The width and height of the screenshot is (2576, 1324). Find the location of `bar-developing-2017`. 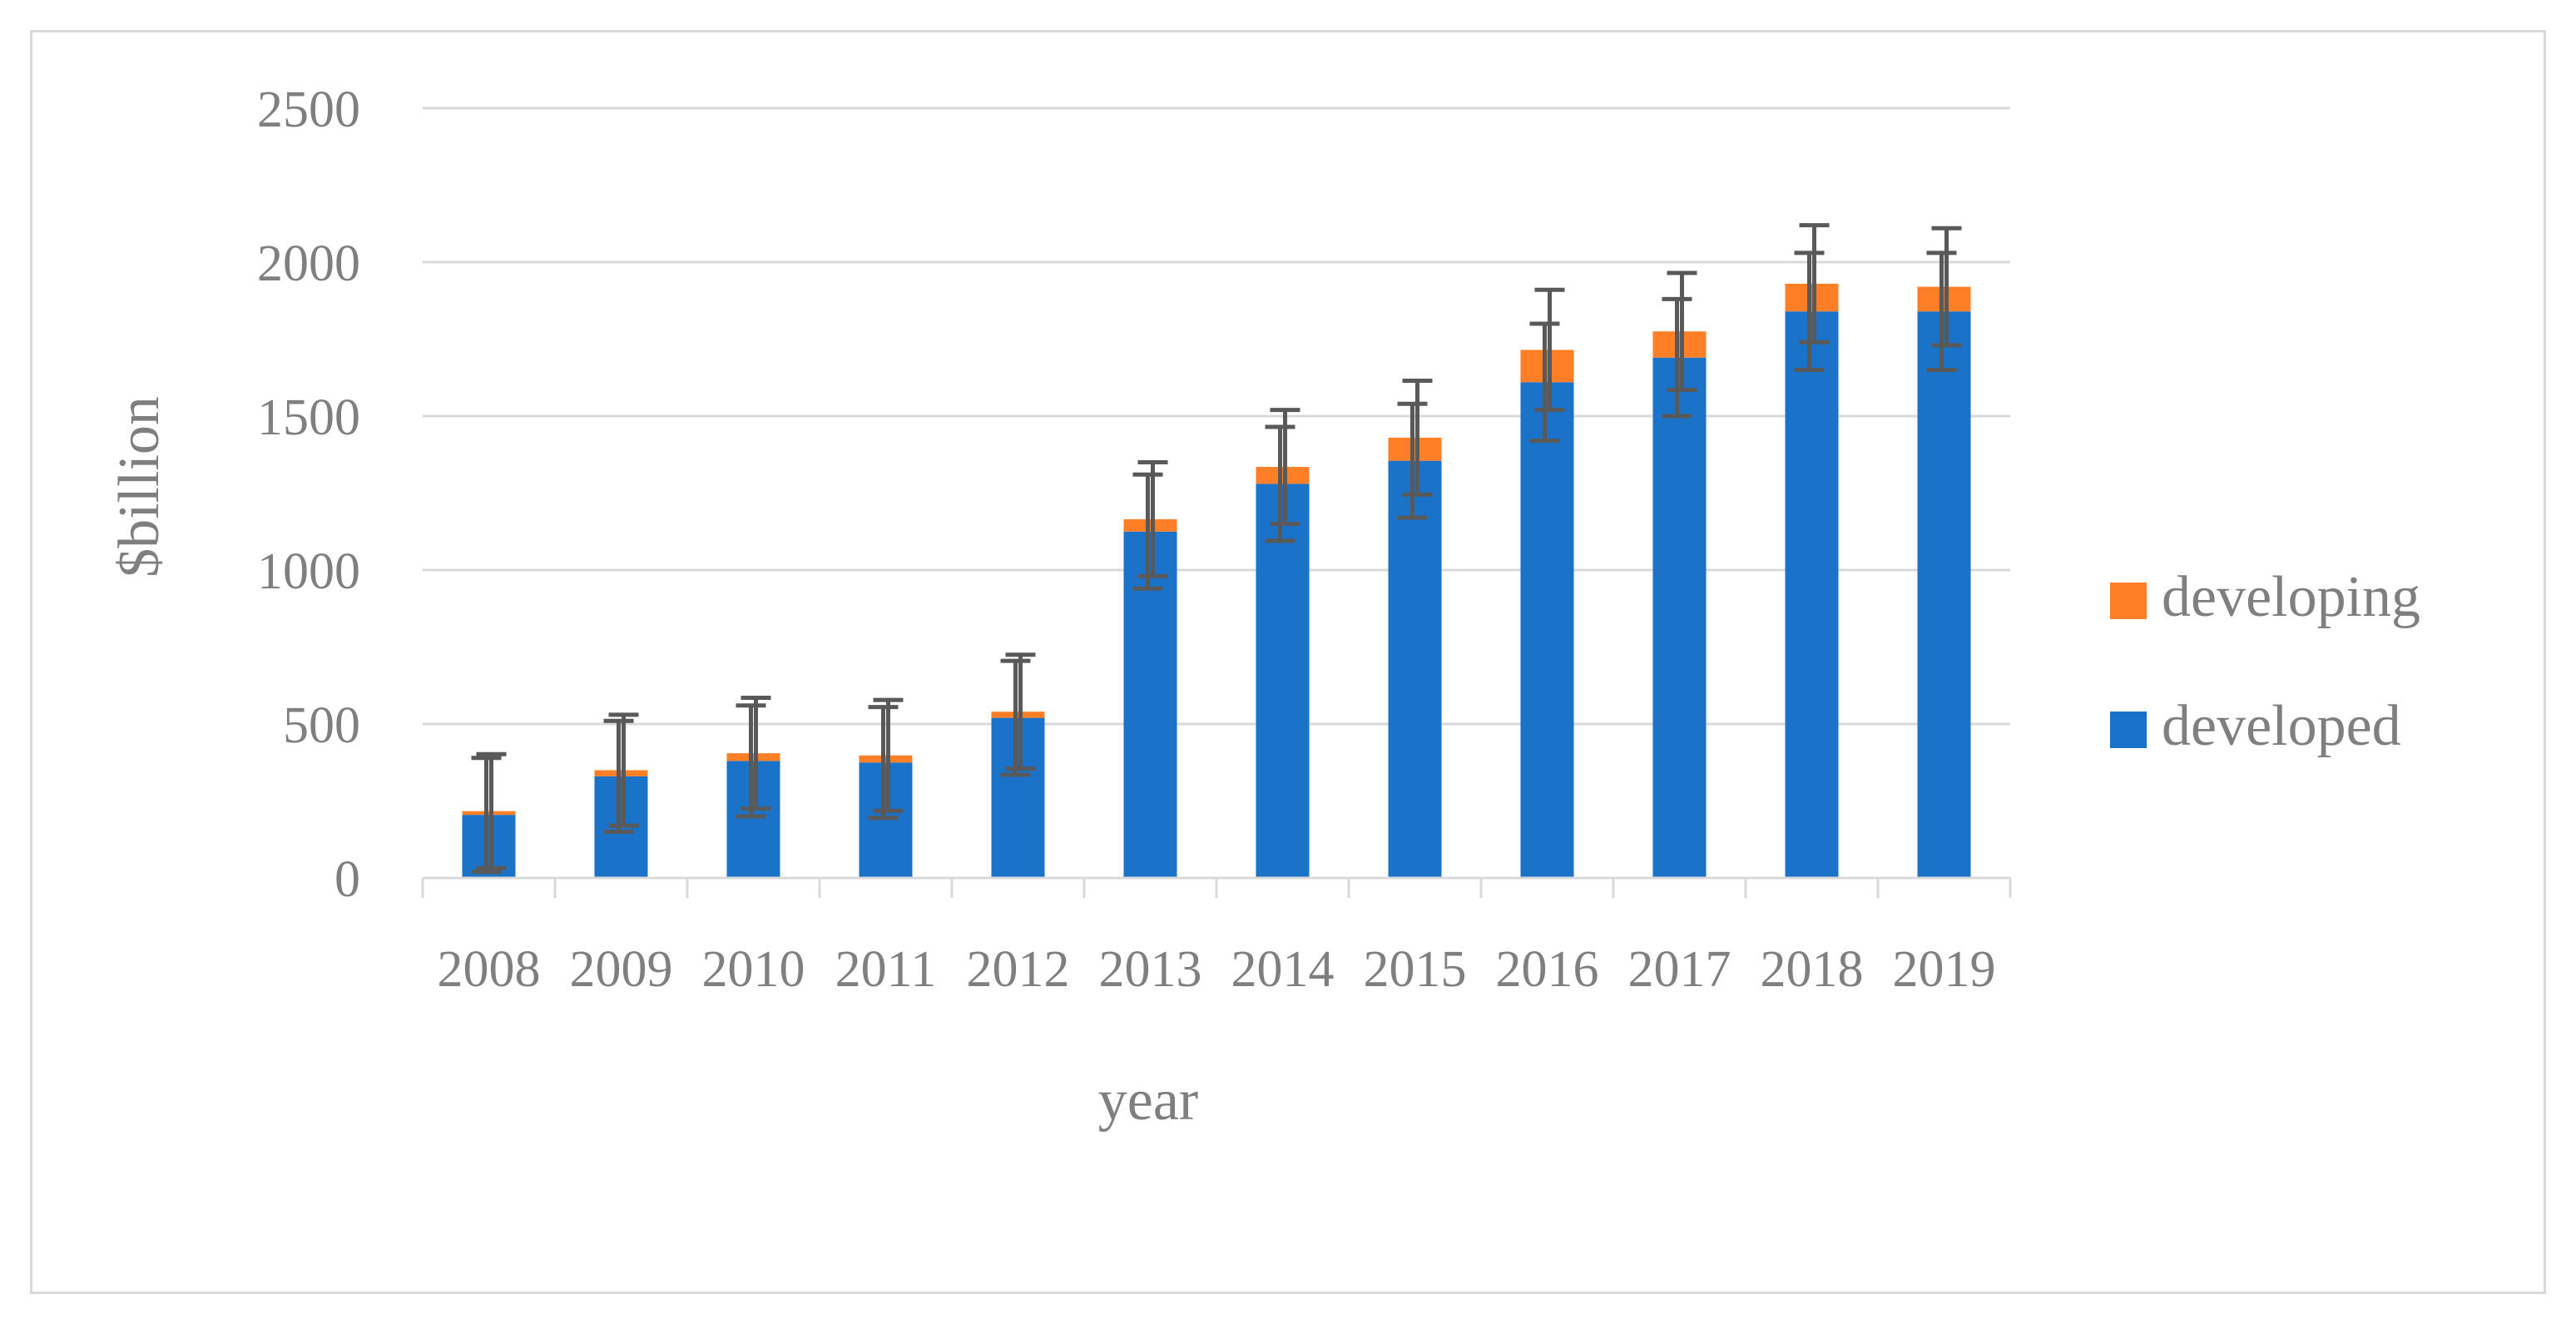

bar-developing-2017 is located at coordinates (1680, 344).